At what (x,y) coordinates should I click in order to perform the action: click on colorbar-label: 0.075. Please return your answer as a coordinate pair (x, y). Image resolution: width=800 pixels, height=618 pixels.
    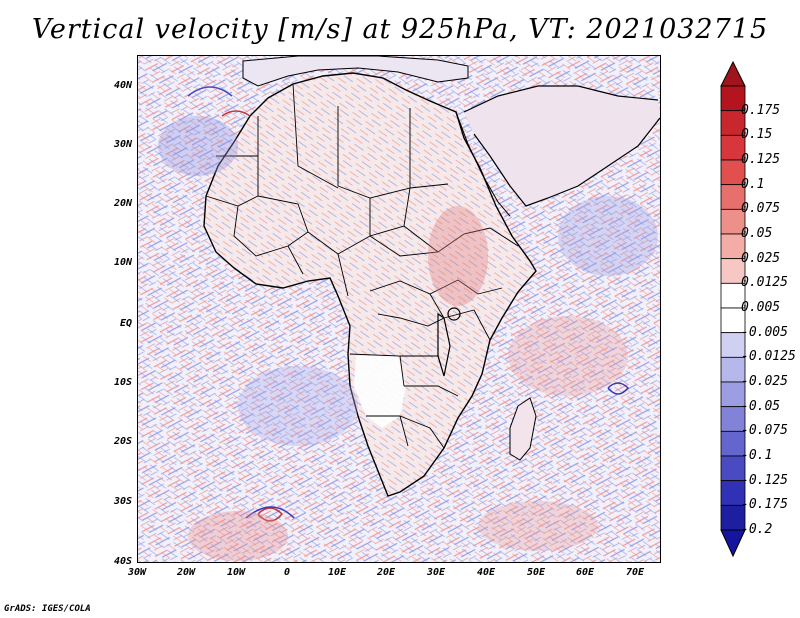
    Looking at the image, I should click on (761, 209).